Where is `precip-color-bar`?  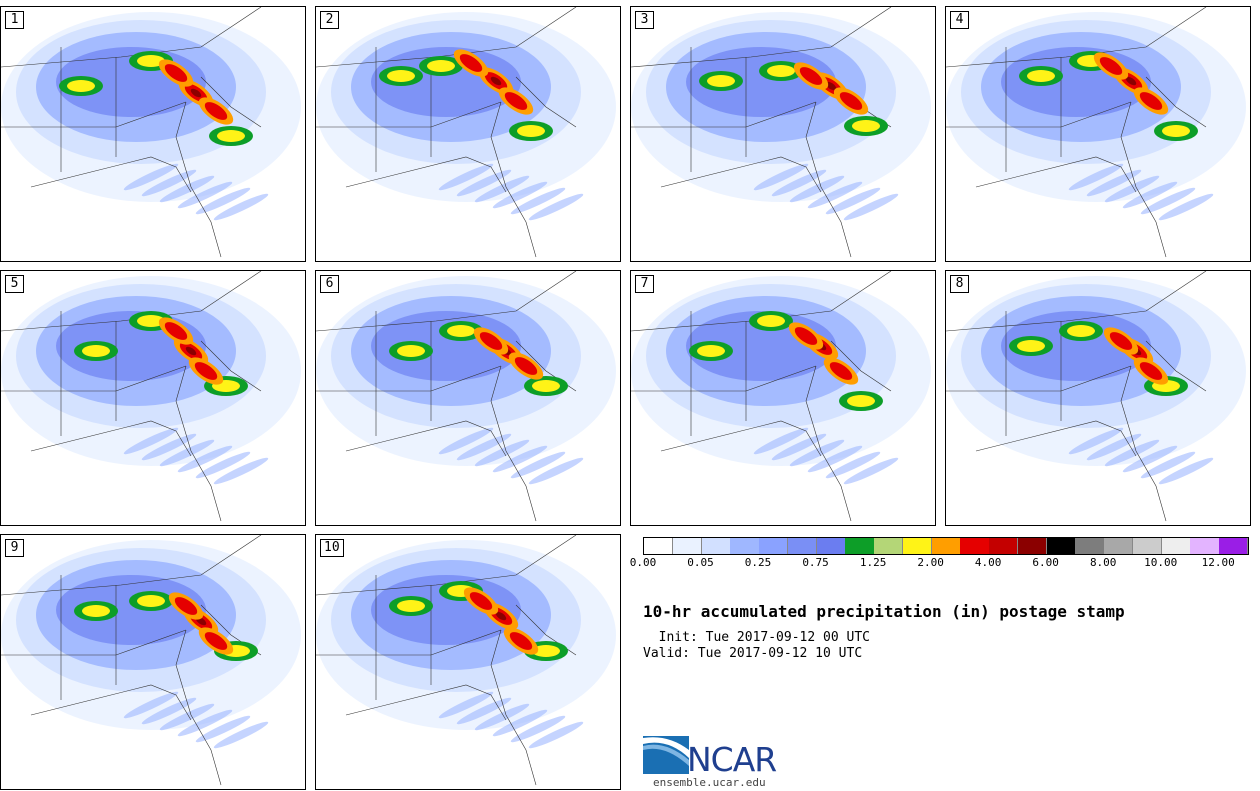
precip-color-bar is located at coordinates (946, 546).